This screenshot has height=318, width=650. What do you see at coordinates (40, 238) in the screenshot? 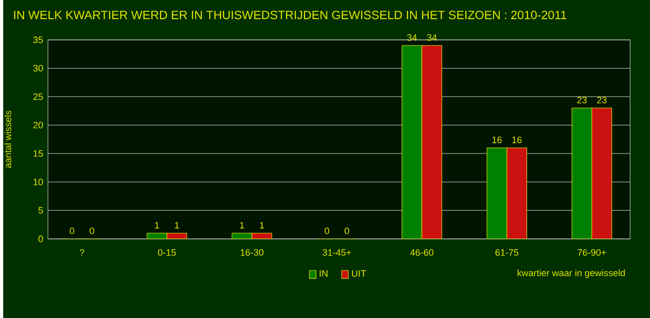
I see `y-tick-label: 0` at bounding box center [40, 238].